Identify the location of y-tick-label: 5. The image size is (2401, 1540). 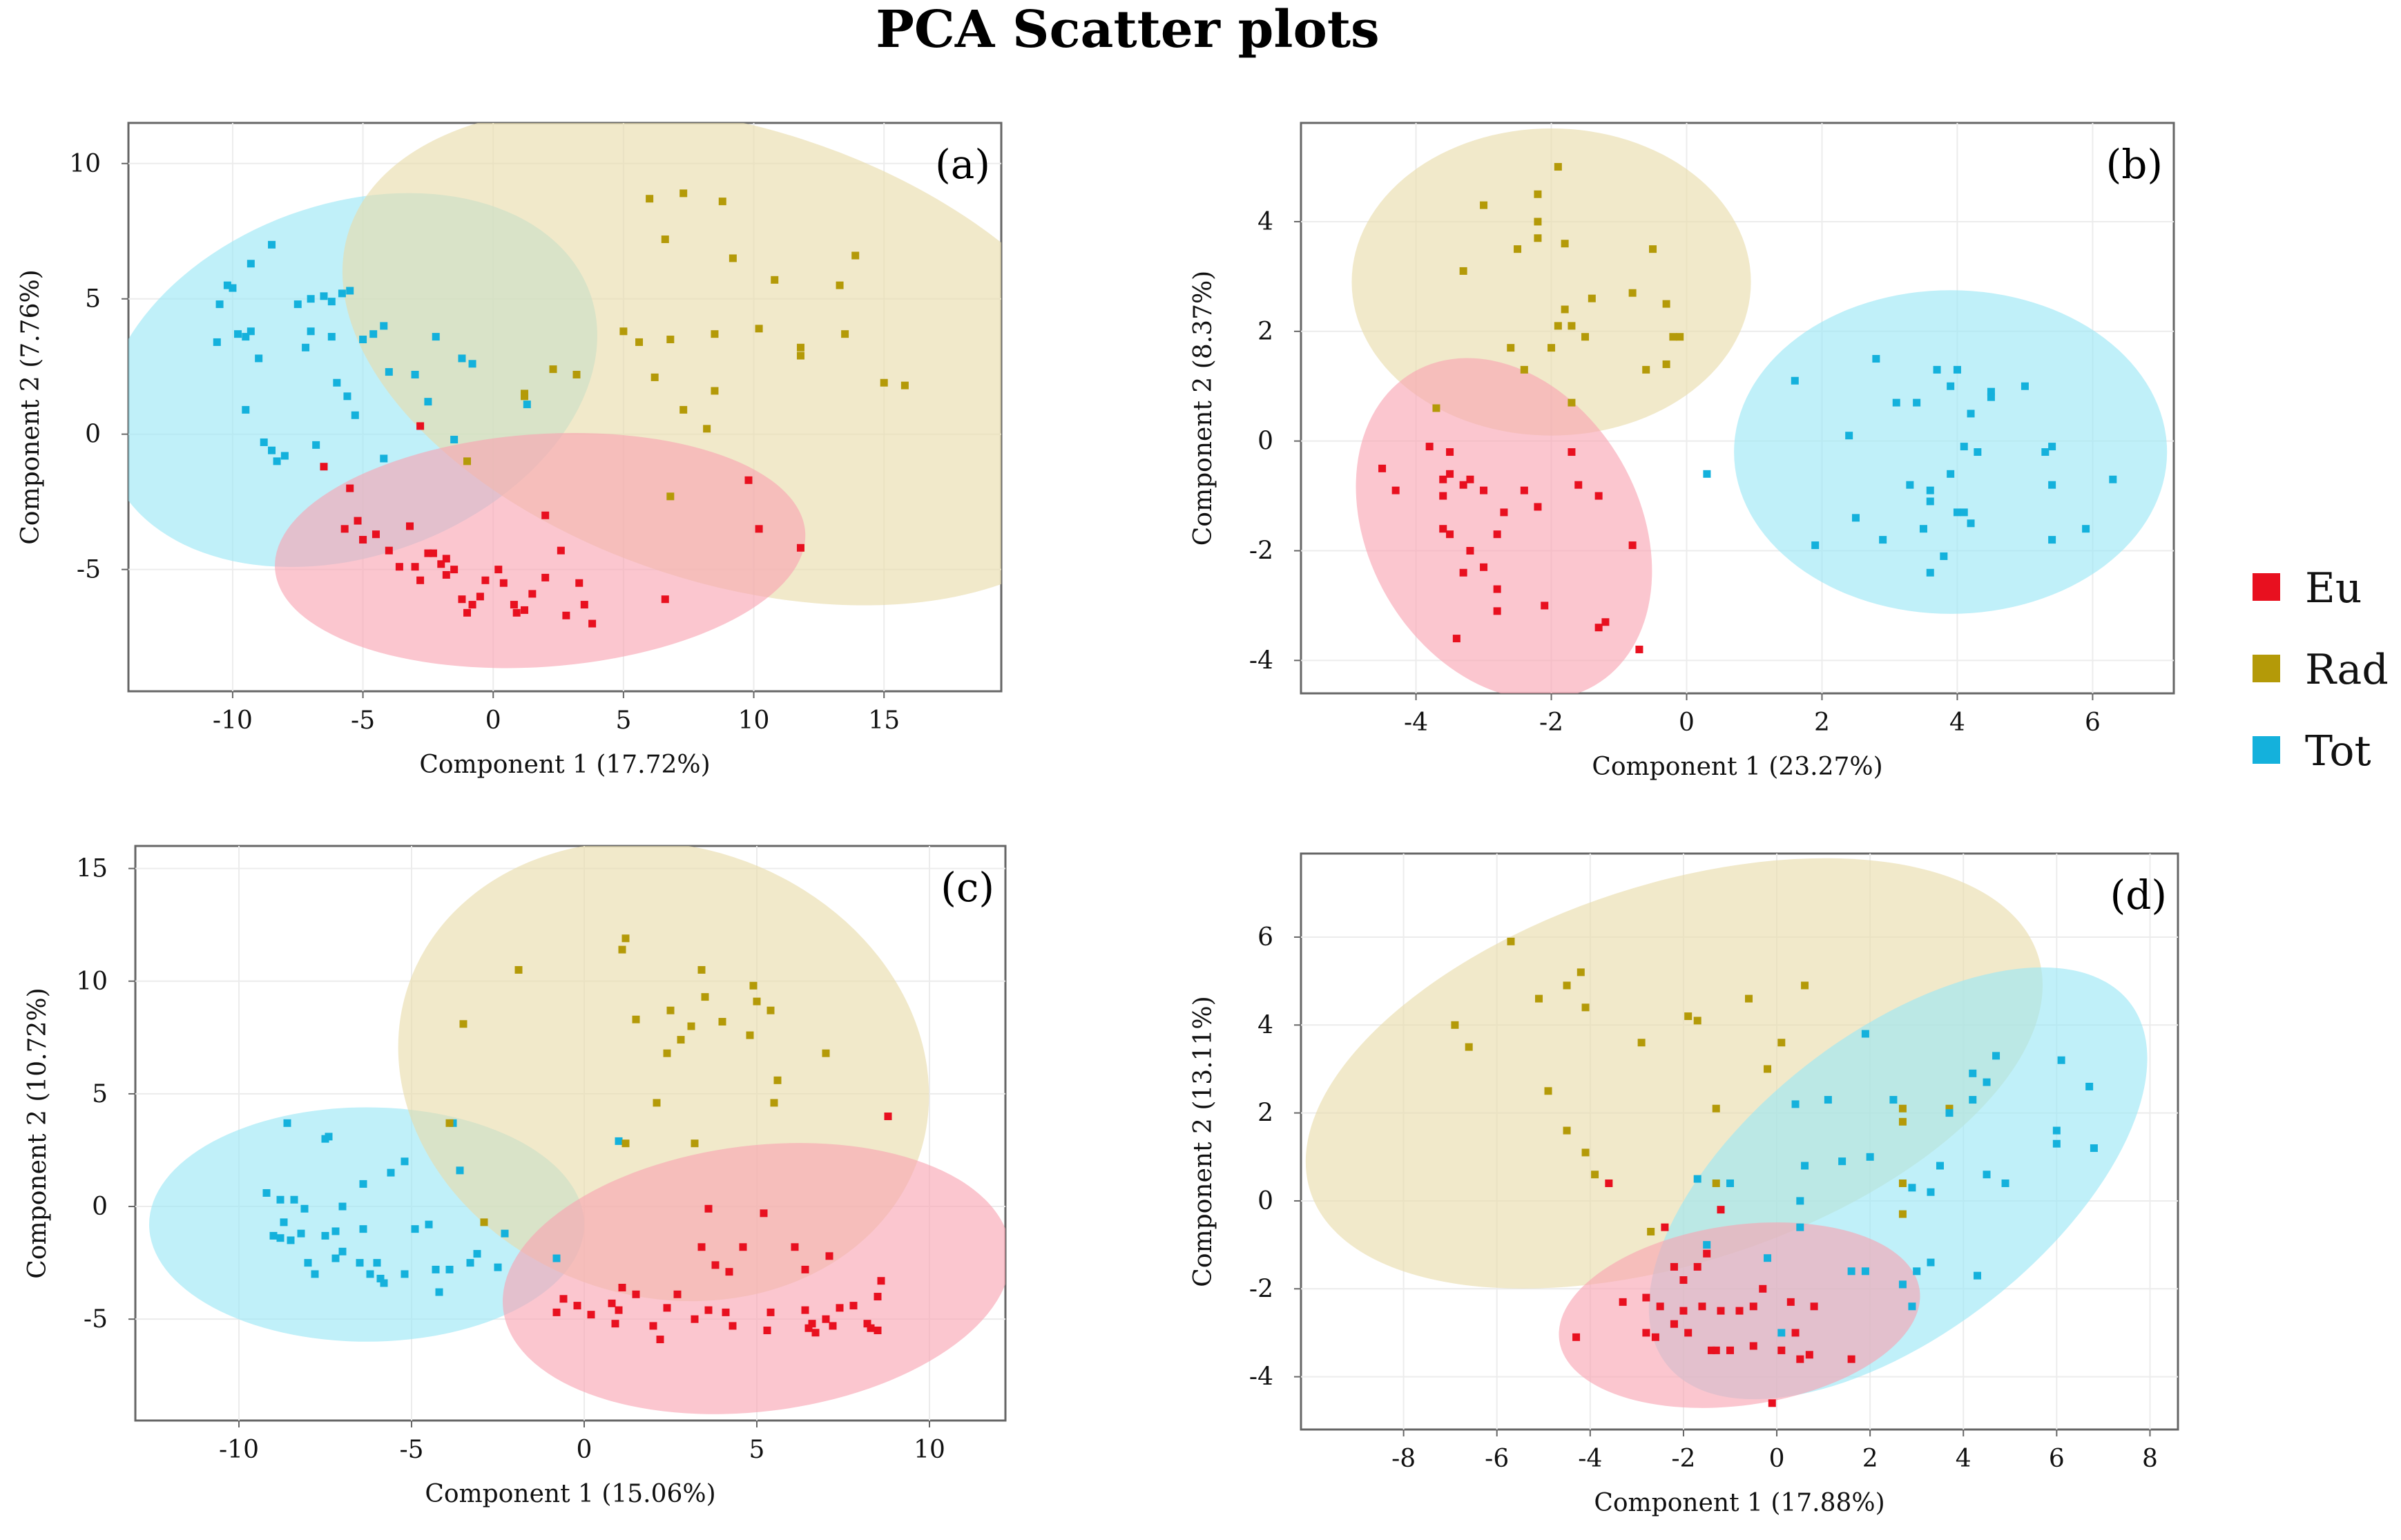
(93, 299).